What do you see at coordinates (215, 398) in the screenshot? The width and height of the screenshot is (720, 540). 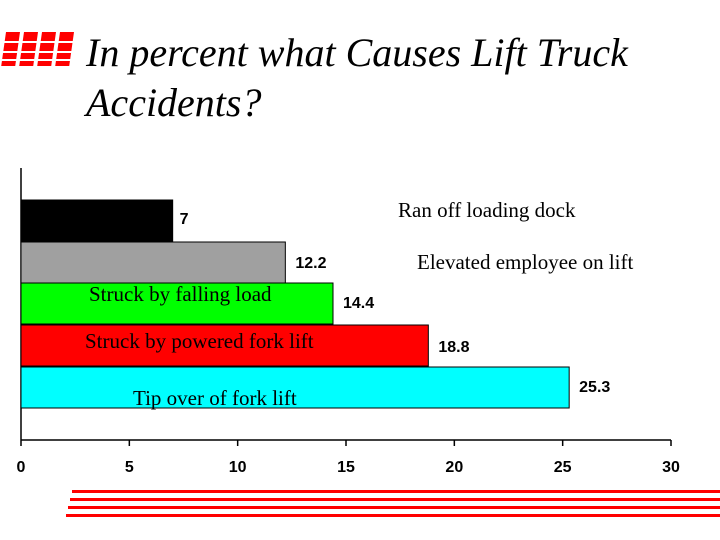 I see `category-label-5: Tip over of fork lift` at bounding box center [215, 398].